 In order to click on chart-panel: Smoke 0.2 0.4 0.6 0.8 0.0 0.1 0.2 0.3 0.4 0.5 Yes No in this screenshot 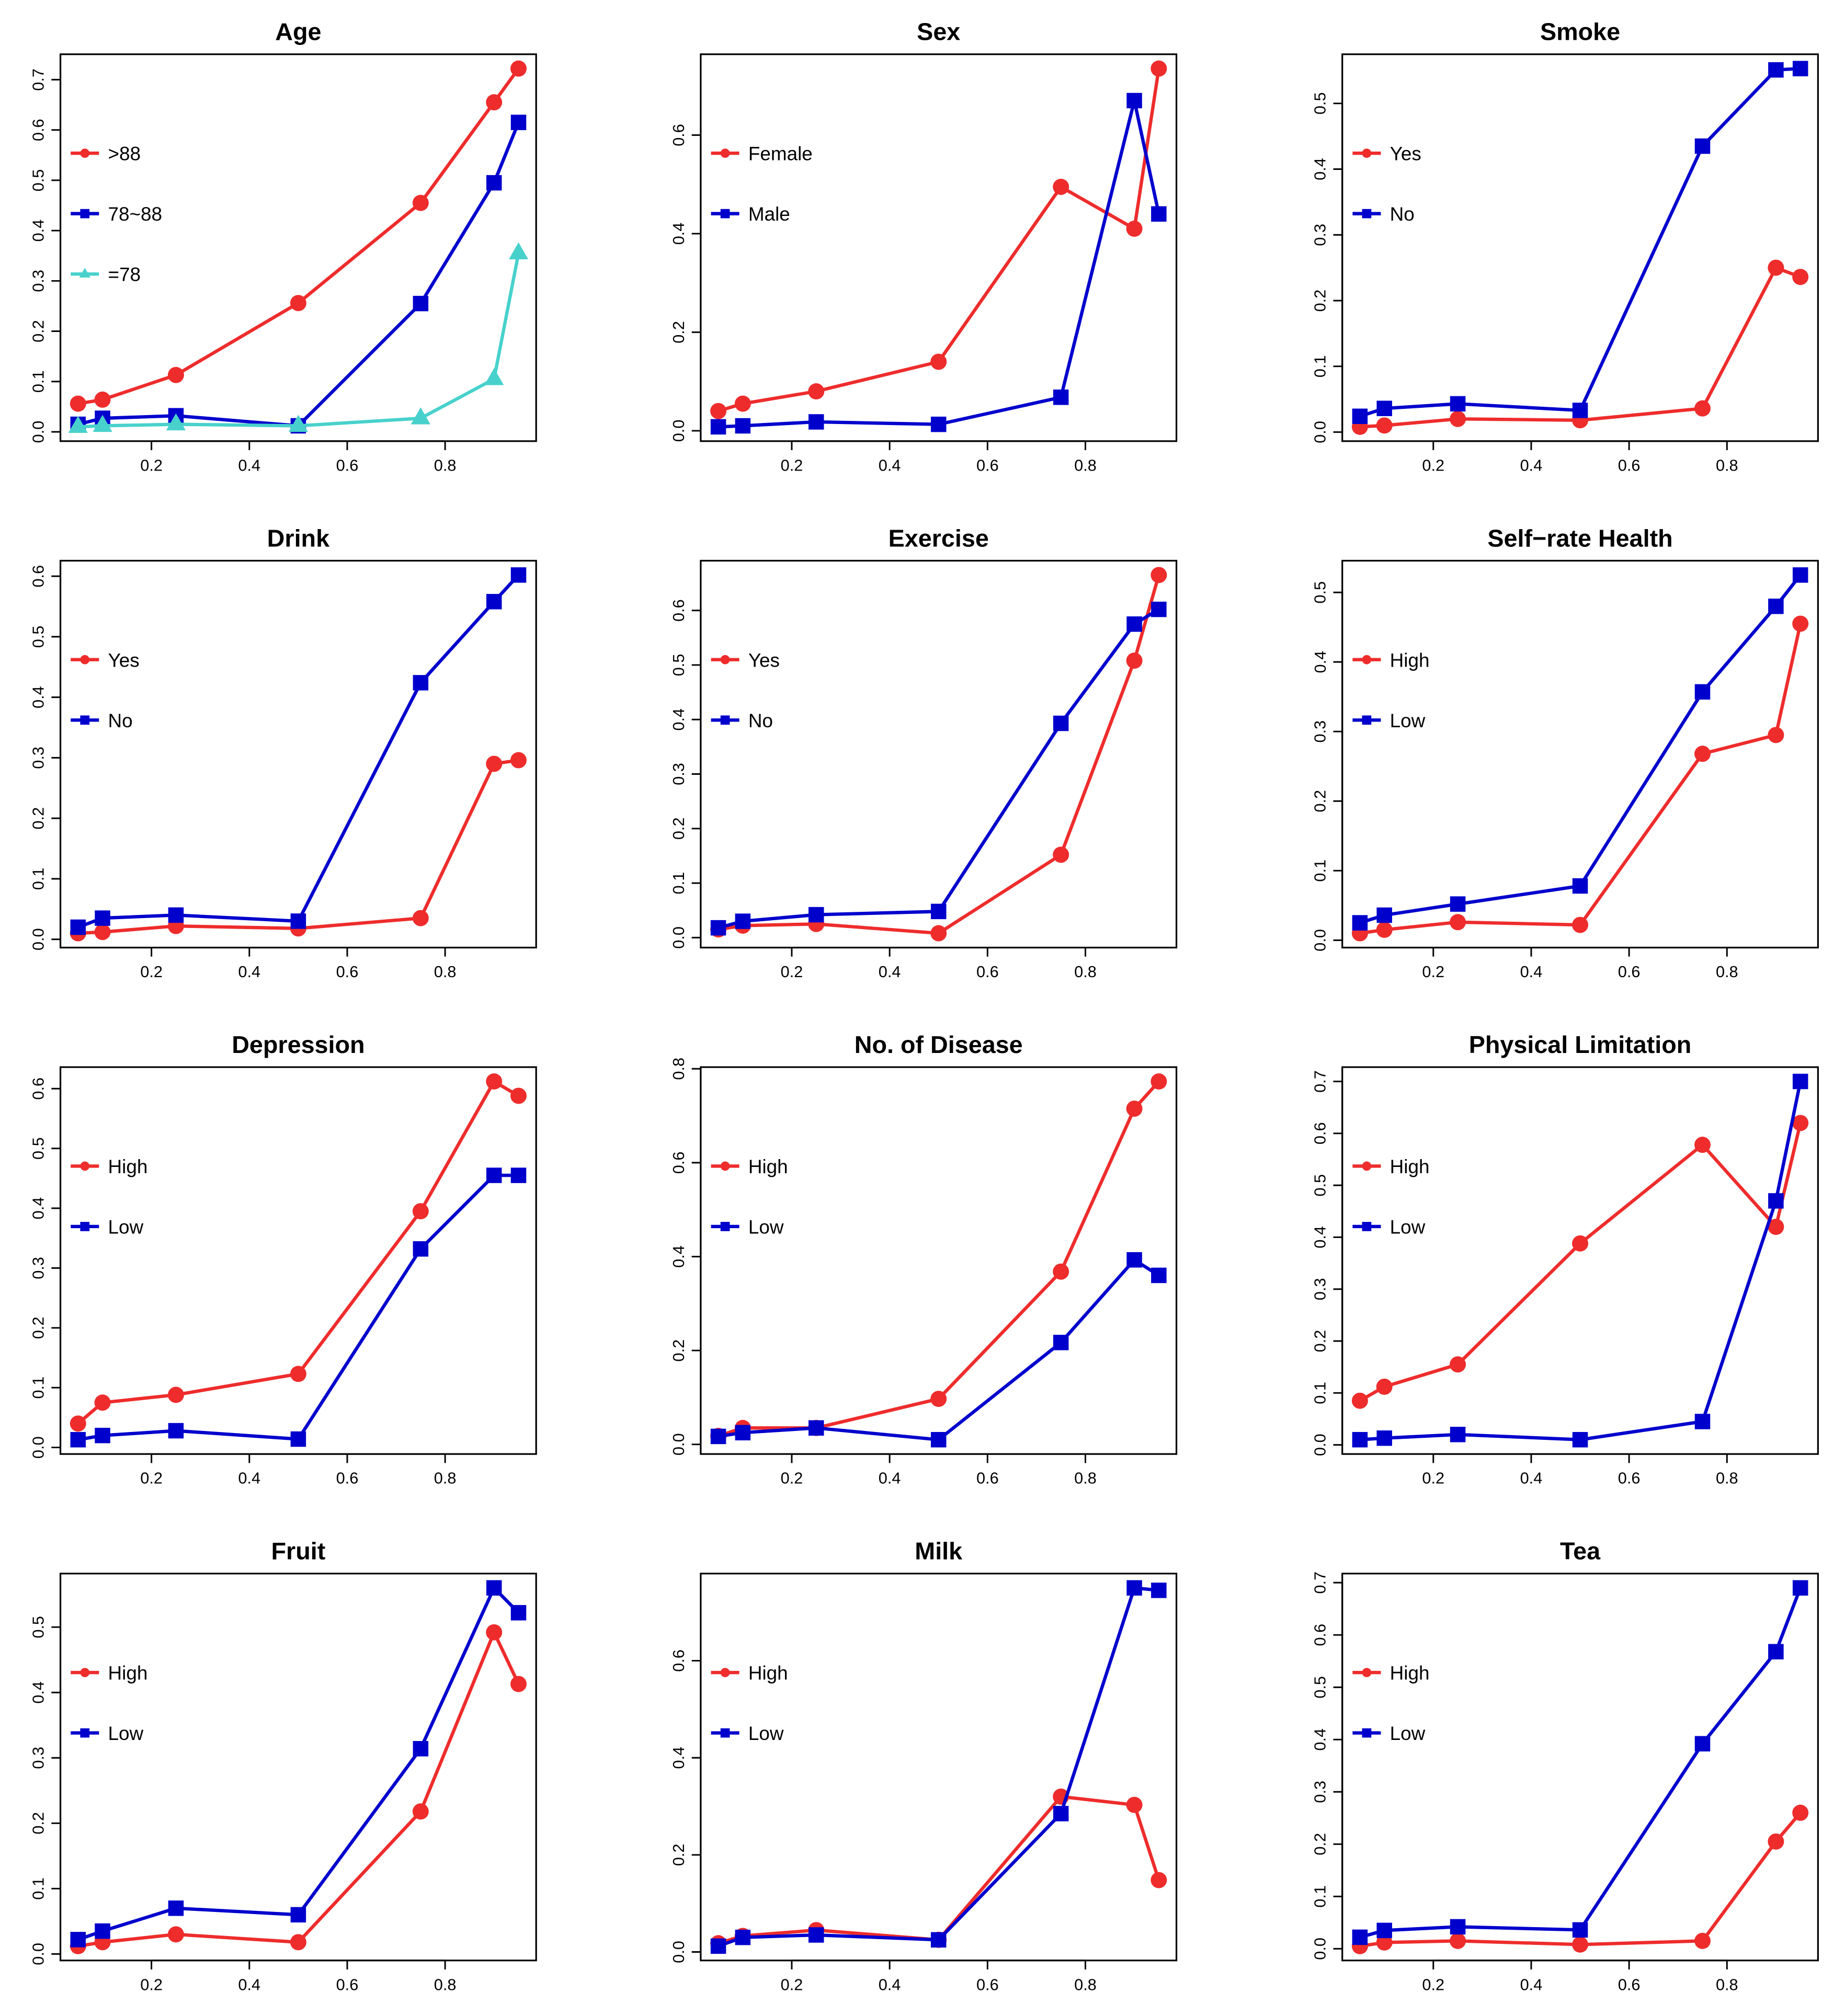, I will do `click(1565, 246)`.